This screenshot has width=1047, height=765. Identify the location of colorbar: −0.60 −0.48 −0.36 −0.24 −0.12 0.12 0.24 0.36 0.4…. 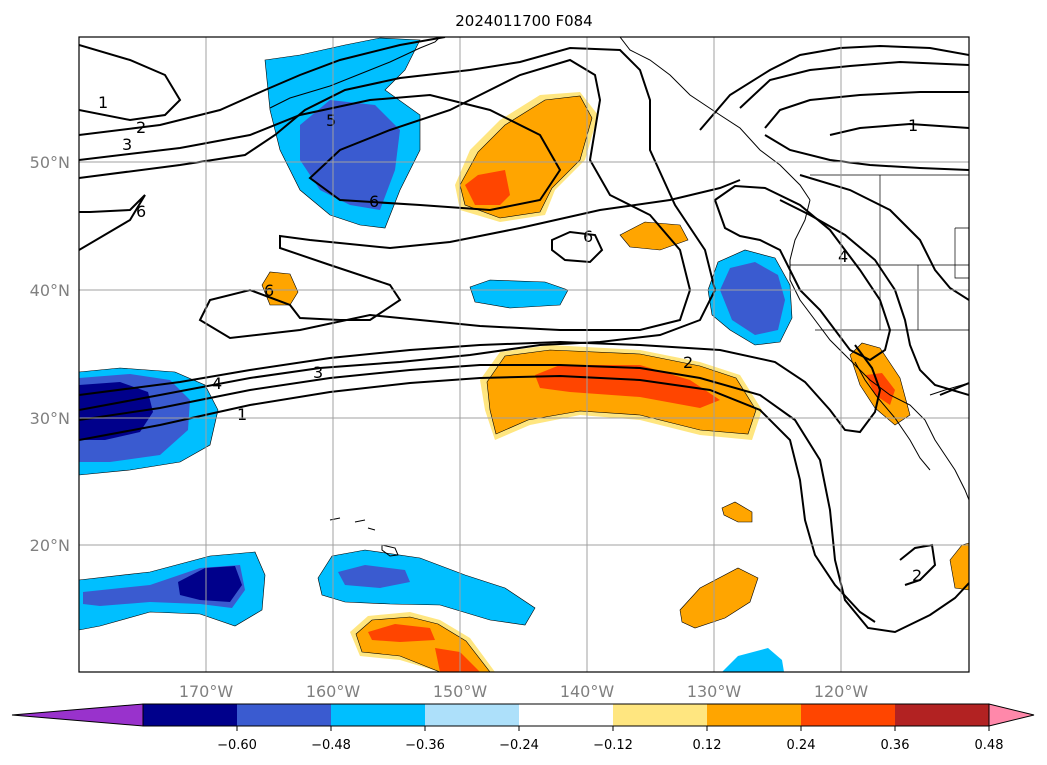
(523, 728).